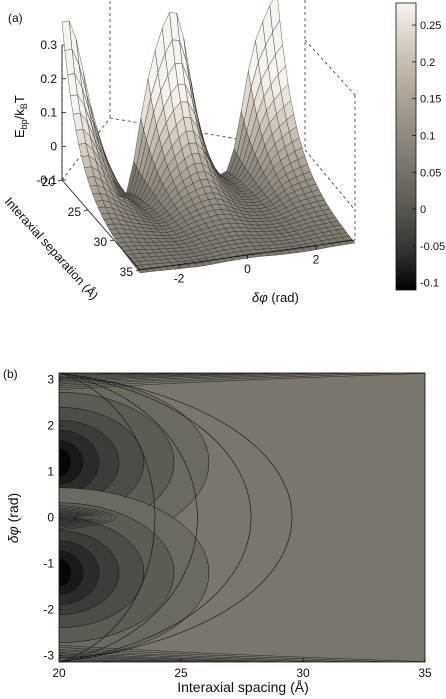 The width and height of the screenshot is (446, 699). I want to click on z-tick-label: 0, so click(53, 146).